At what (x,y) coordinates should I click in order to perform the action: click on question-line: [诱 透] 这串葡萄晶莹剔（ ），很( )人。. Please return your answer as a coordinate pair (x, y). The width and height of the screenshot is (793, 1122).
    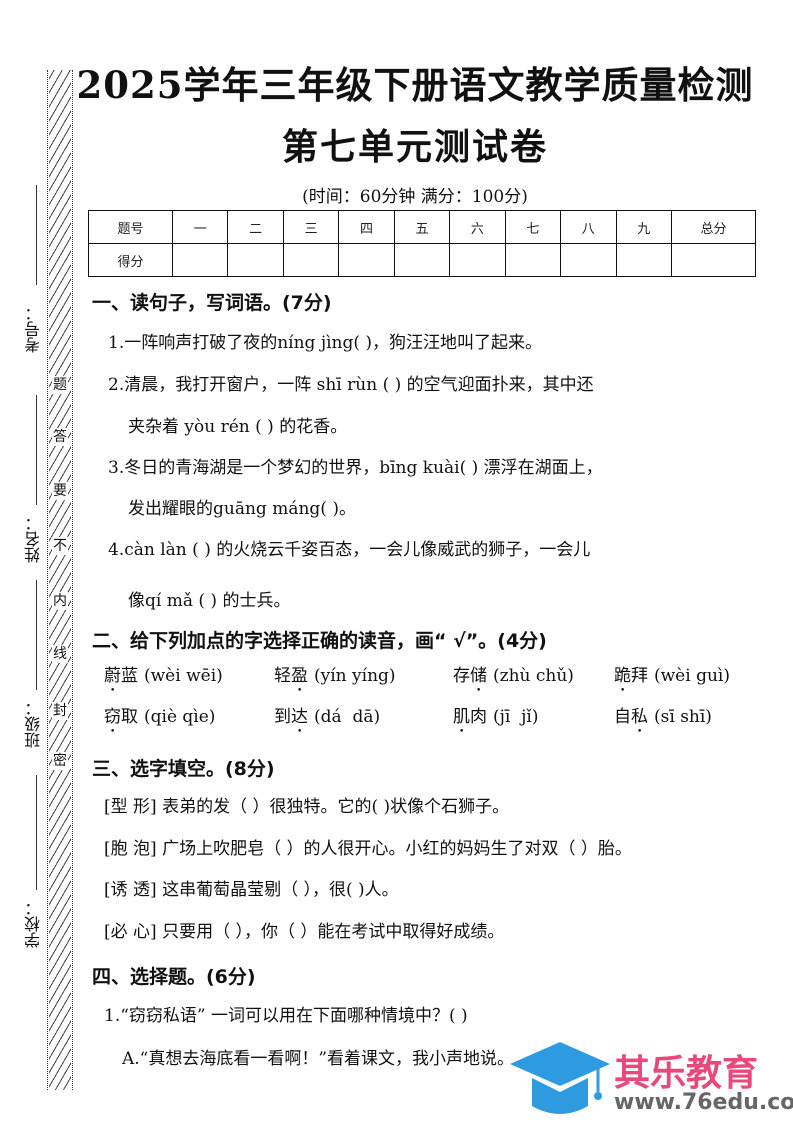
    Looking at the image, I should click on (251, 890).